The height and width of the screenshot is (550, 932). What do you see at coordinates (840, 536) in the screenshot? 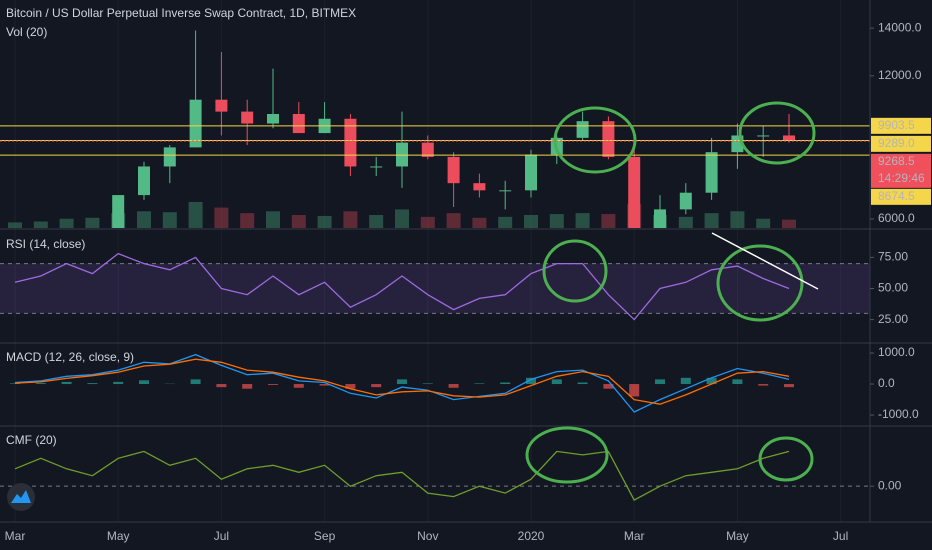
I see `x-tick-label: Jul` at bounding box center [840, 536].